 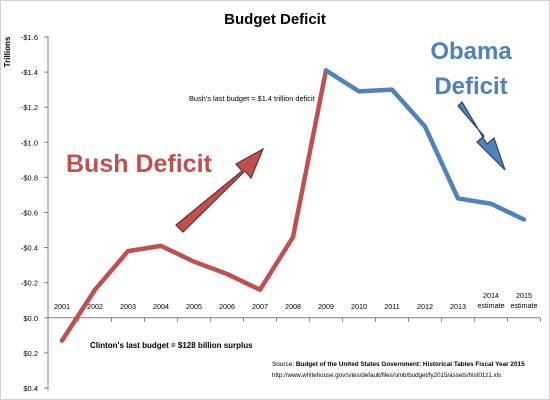 I want to click on y-tick-label: -$1.0, so click(x=29, y=142).